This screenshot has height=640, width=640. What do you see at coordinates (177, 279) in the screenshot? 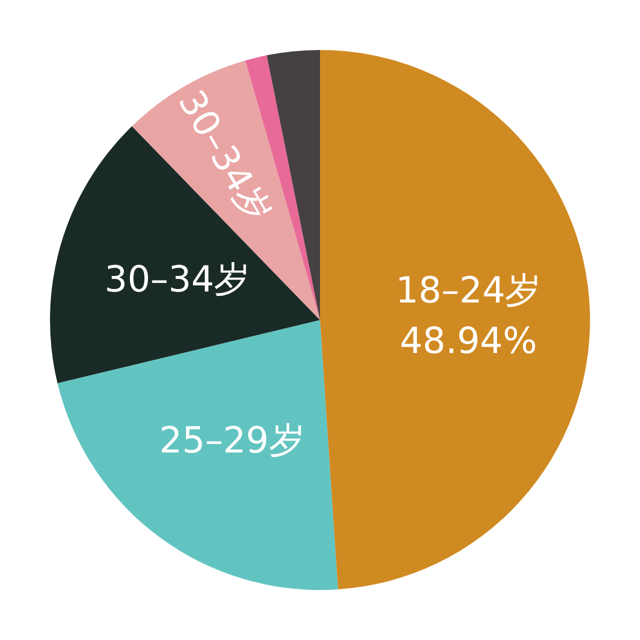
I see `slice-label: 30–34岁` at bounding box center [177, 279].